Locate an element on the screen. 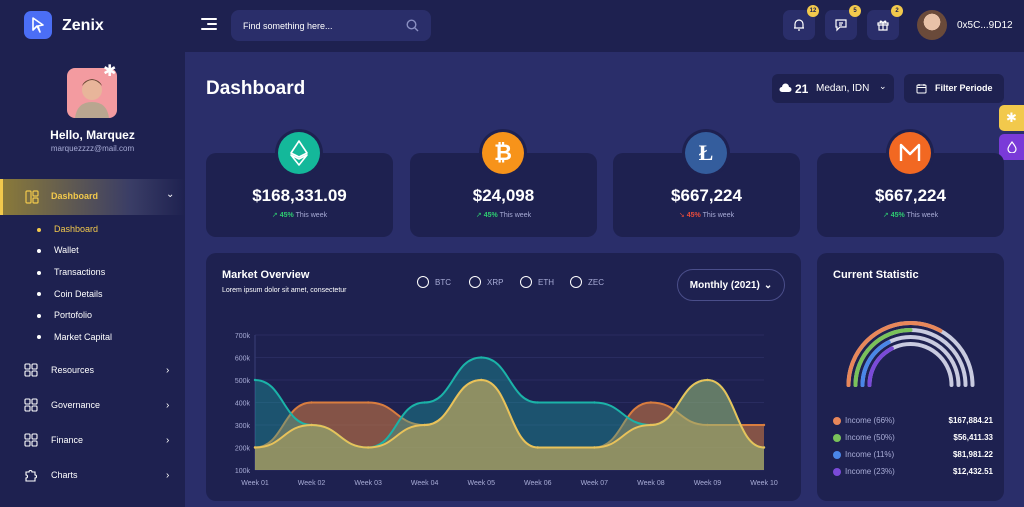 The height and width of the screenshot is (507, 1024). coin-card-bitcoin: ₿ $24,098 ↗ 45% This week is located at coordinates (503, 184).